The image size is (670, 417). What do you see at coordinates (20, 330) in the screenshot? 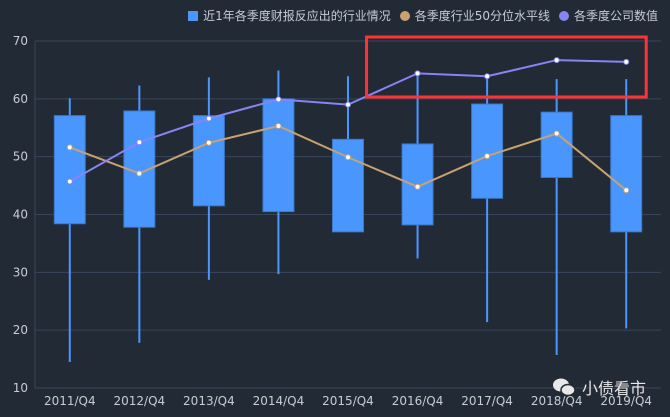
I see `y-tick-label: 20` at bounding box center [20, 330].